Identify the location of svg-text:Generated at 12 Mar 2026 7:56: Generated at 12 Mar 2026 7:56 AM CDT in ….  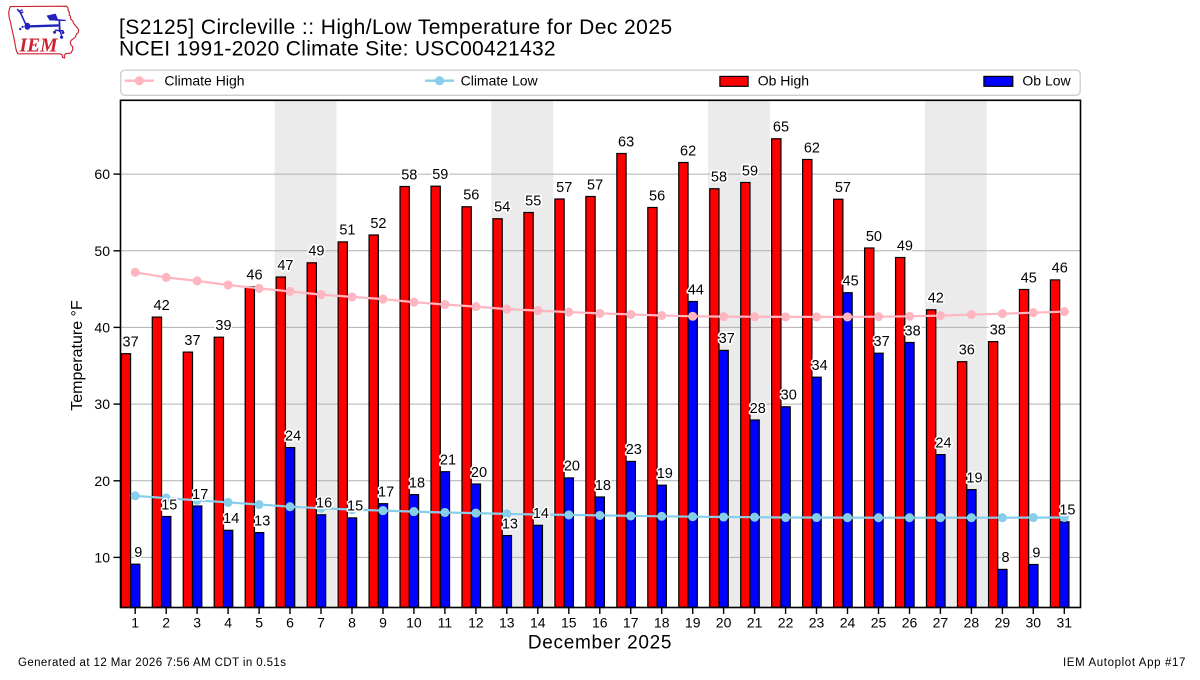
(152, 663).